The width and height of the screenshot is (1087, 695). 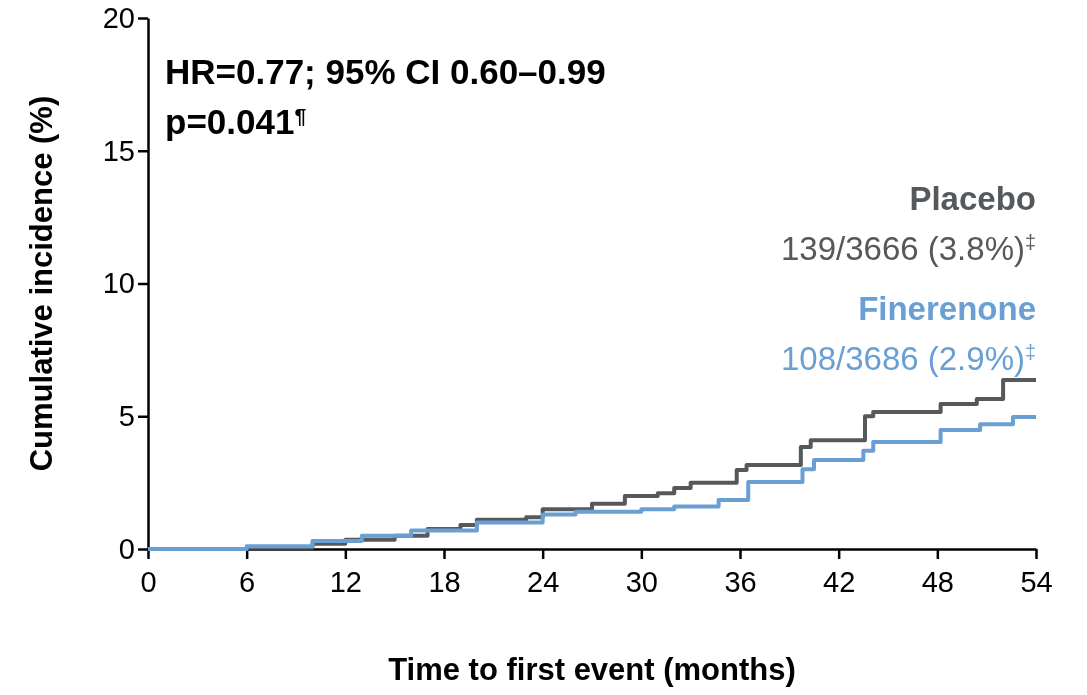 I want to click on x-tick-label: 6, so click(x=247, y=582).